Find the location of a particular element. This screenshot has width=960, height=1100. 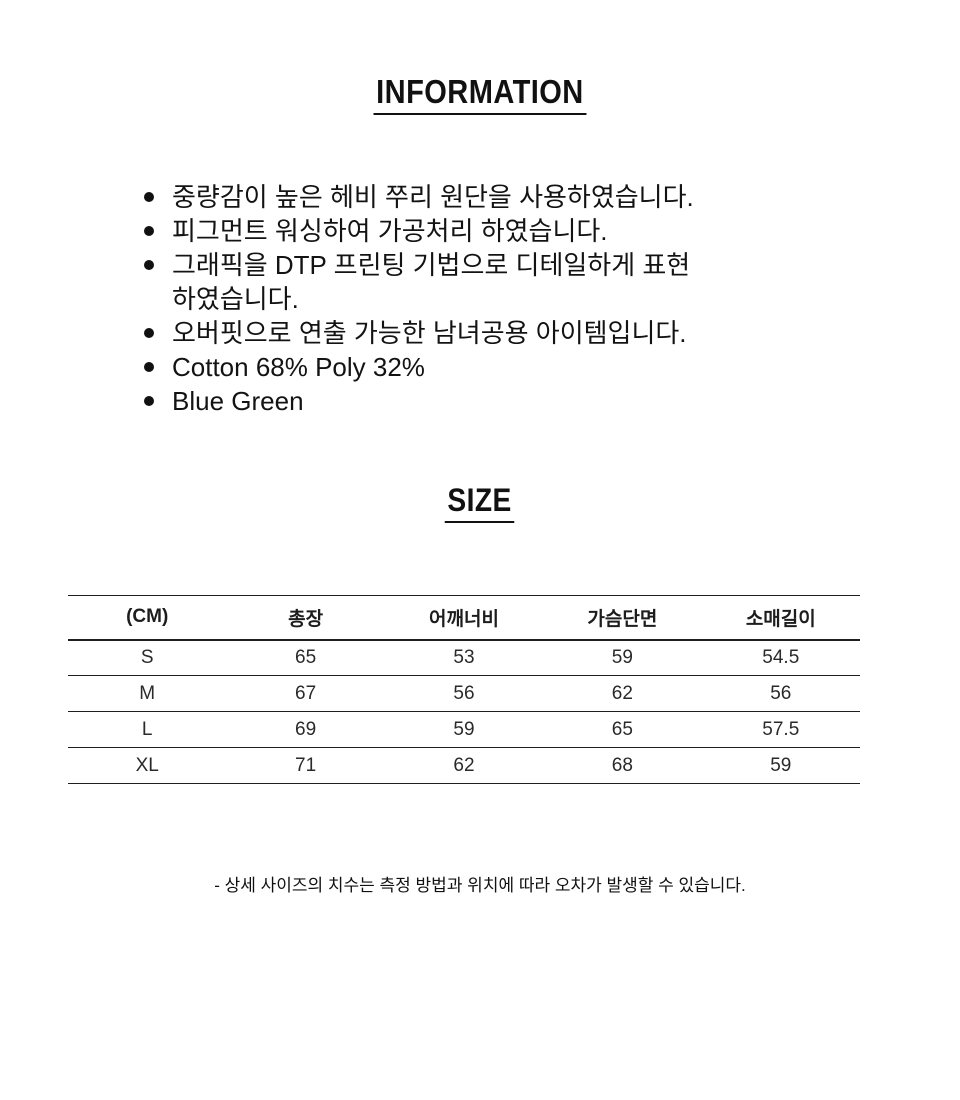

size-table-header-unit: (CM) is located at coordinates (147, 618).